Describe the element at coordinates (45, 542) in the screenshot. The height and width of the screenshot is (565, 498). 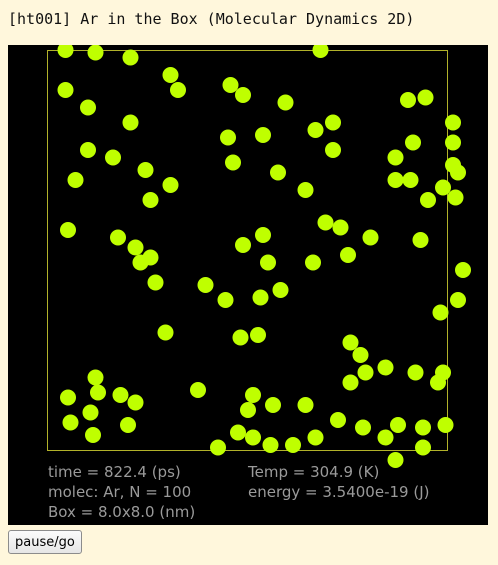
I see `pause-go-button: pause/go` at that location.